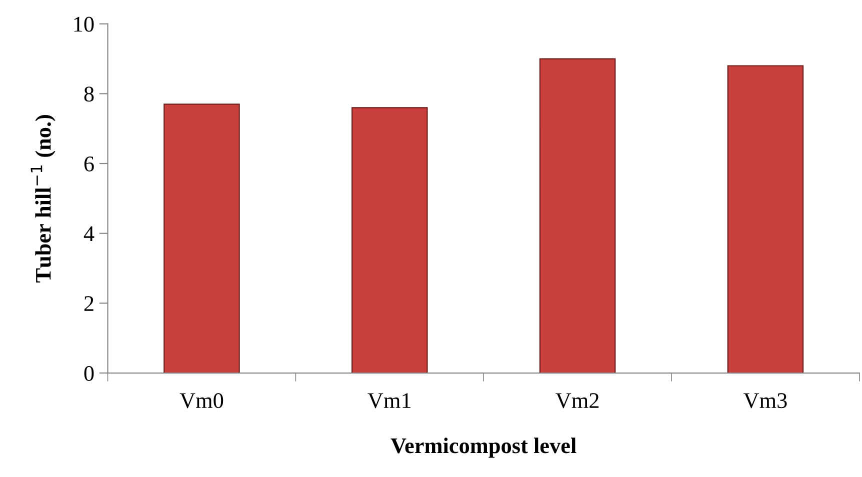 The width and height of the screenshot is (862, 477). What do you see at coordinates (89, 94) in the screenshot?
I see `y-tick-label: 8` at bounding box center [89, 94].